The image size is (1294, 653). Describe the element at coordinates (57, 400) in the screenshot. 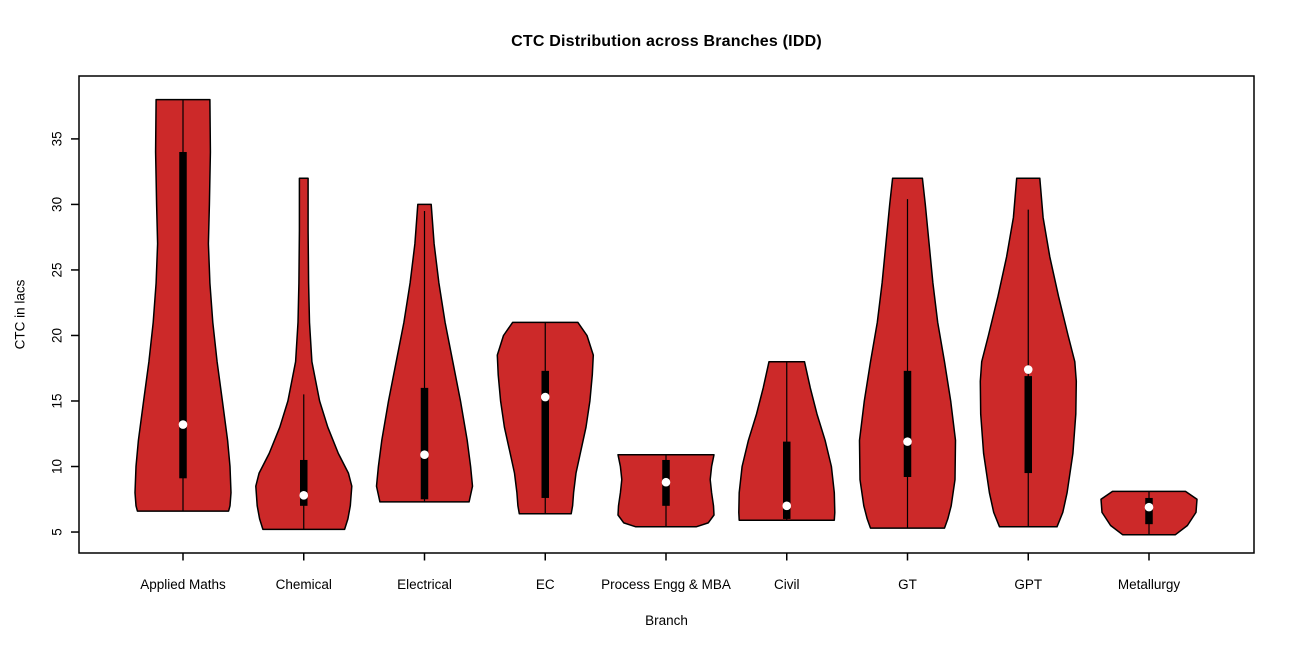

I see `y-tick-label: 15` at that location.